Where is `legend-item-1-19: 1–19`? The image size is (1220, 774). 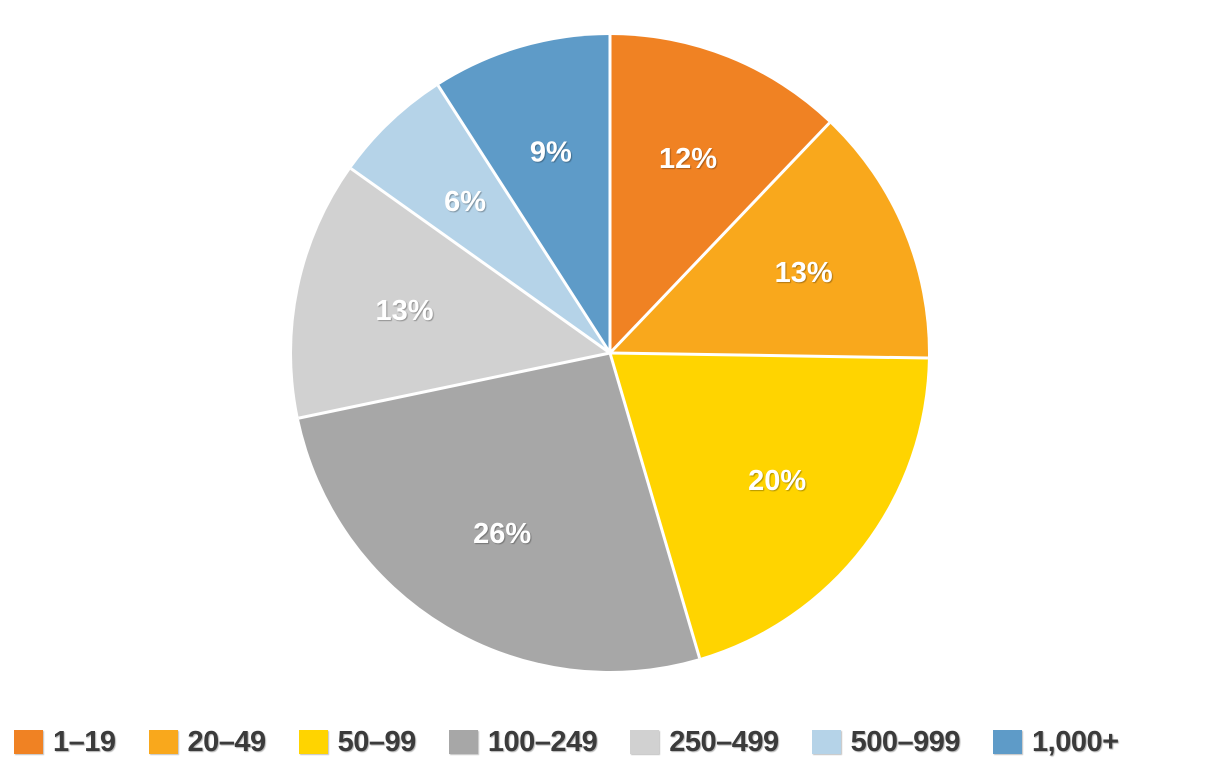 legend-item-1-19: 1–19 is located at coordinates (65, 742).